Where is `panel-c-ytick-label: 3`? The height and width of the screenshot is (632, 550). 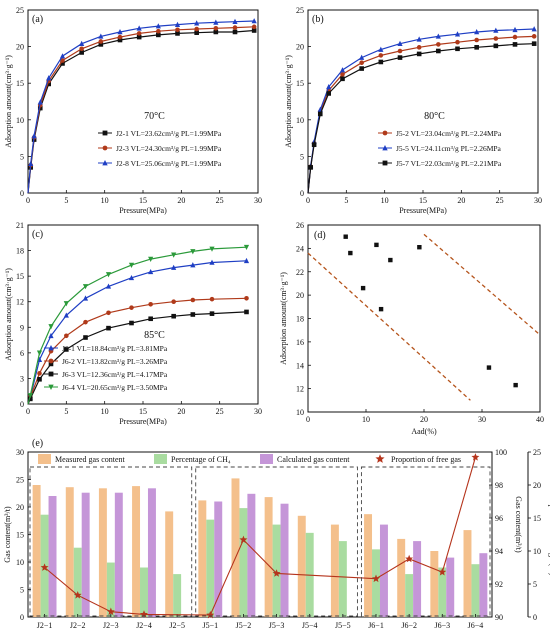 panel-c-ytick-label: 3 is located at coordinates (22, 378).